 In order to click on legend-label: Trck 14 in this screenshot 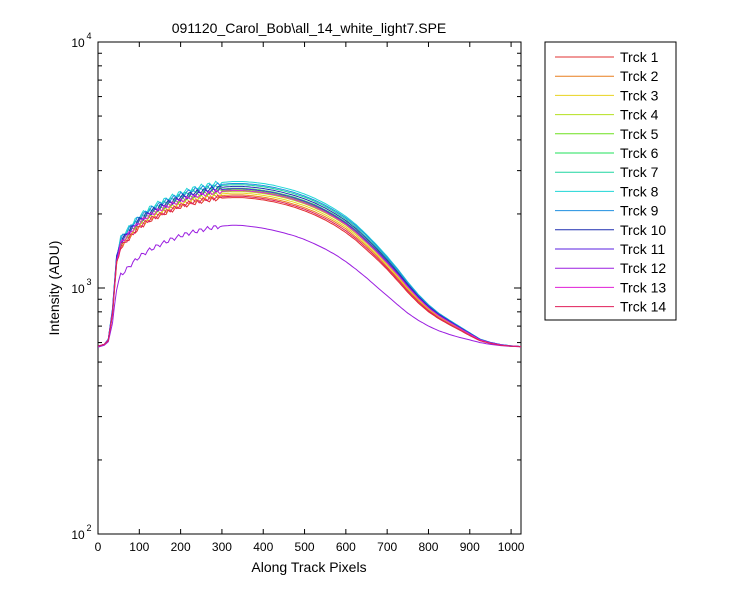, I will do `click(643, 307)`.